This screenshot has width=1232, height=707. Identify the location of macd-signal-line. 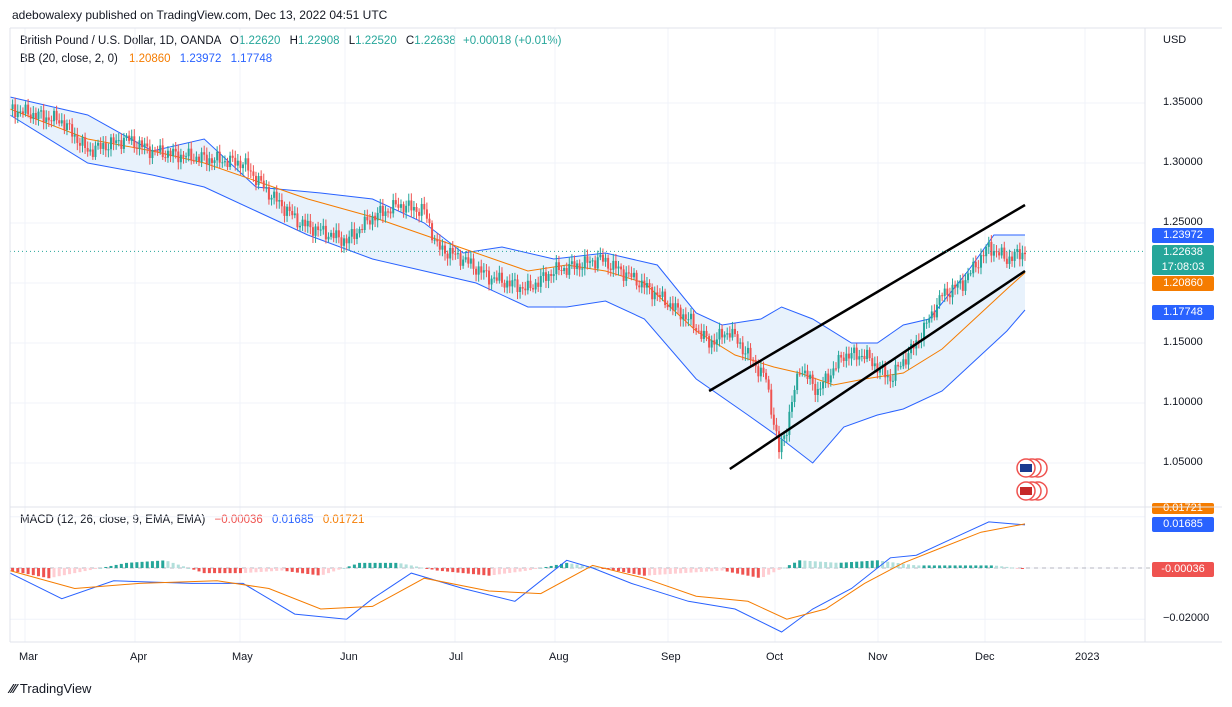
(517, 571).